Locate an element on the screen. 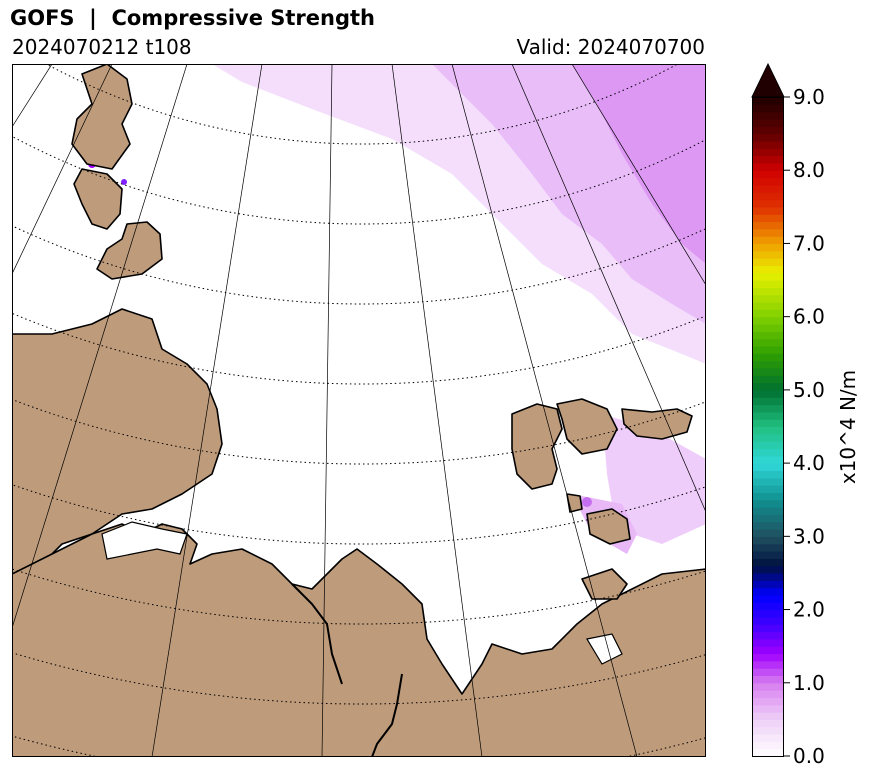 This screenshot has width=869, height=781. land-novaya-zemlya-north is located at coordinates (657, 424).